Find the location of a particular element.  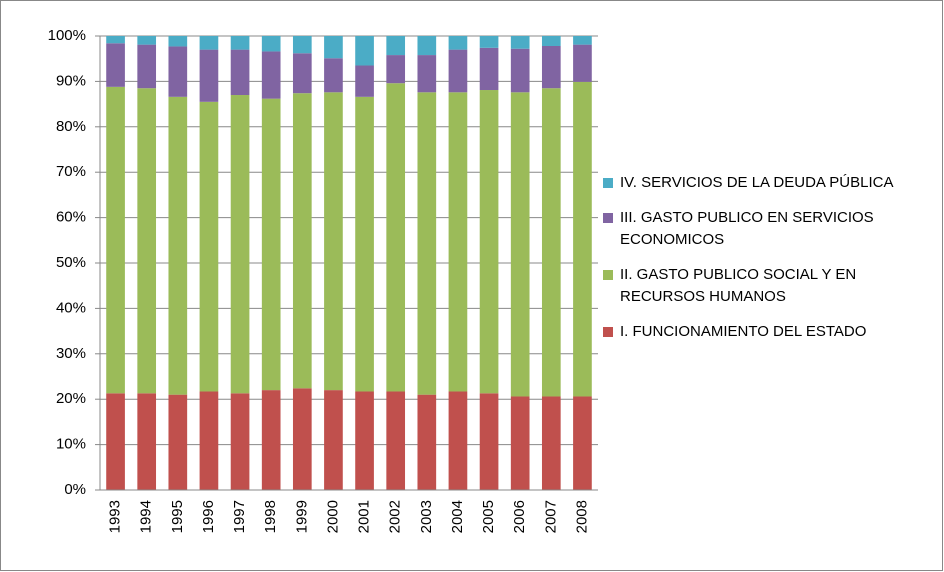

x-tick-label: 1998 is located at coordinates (270, 516).